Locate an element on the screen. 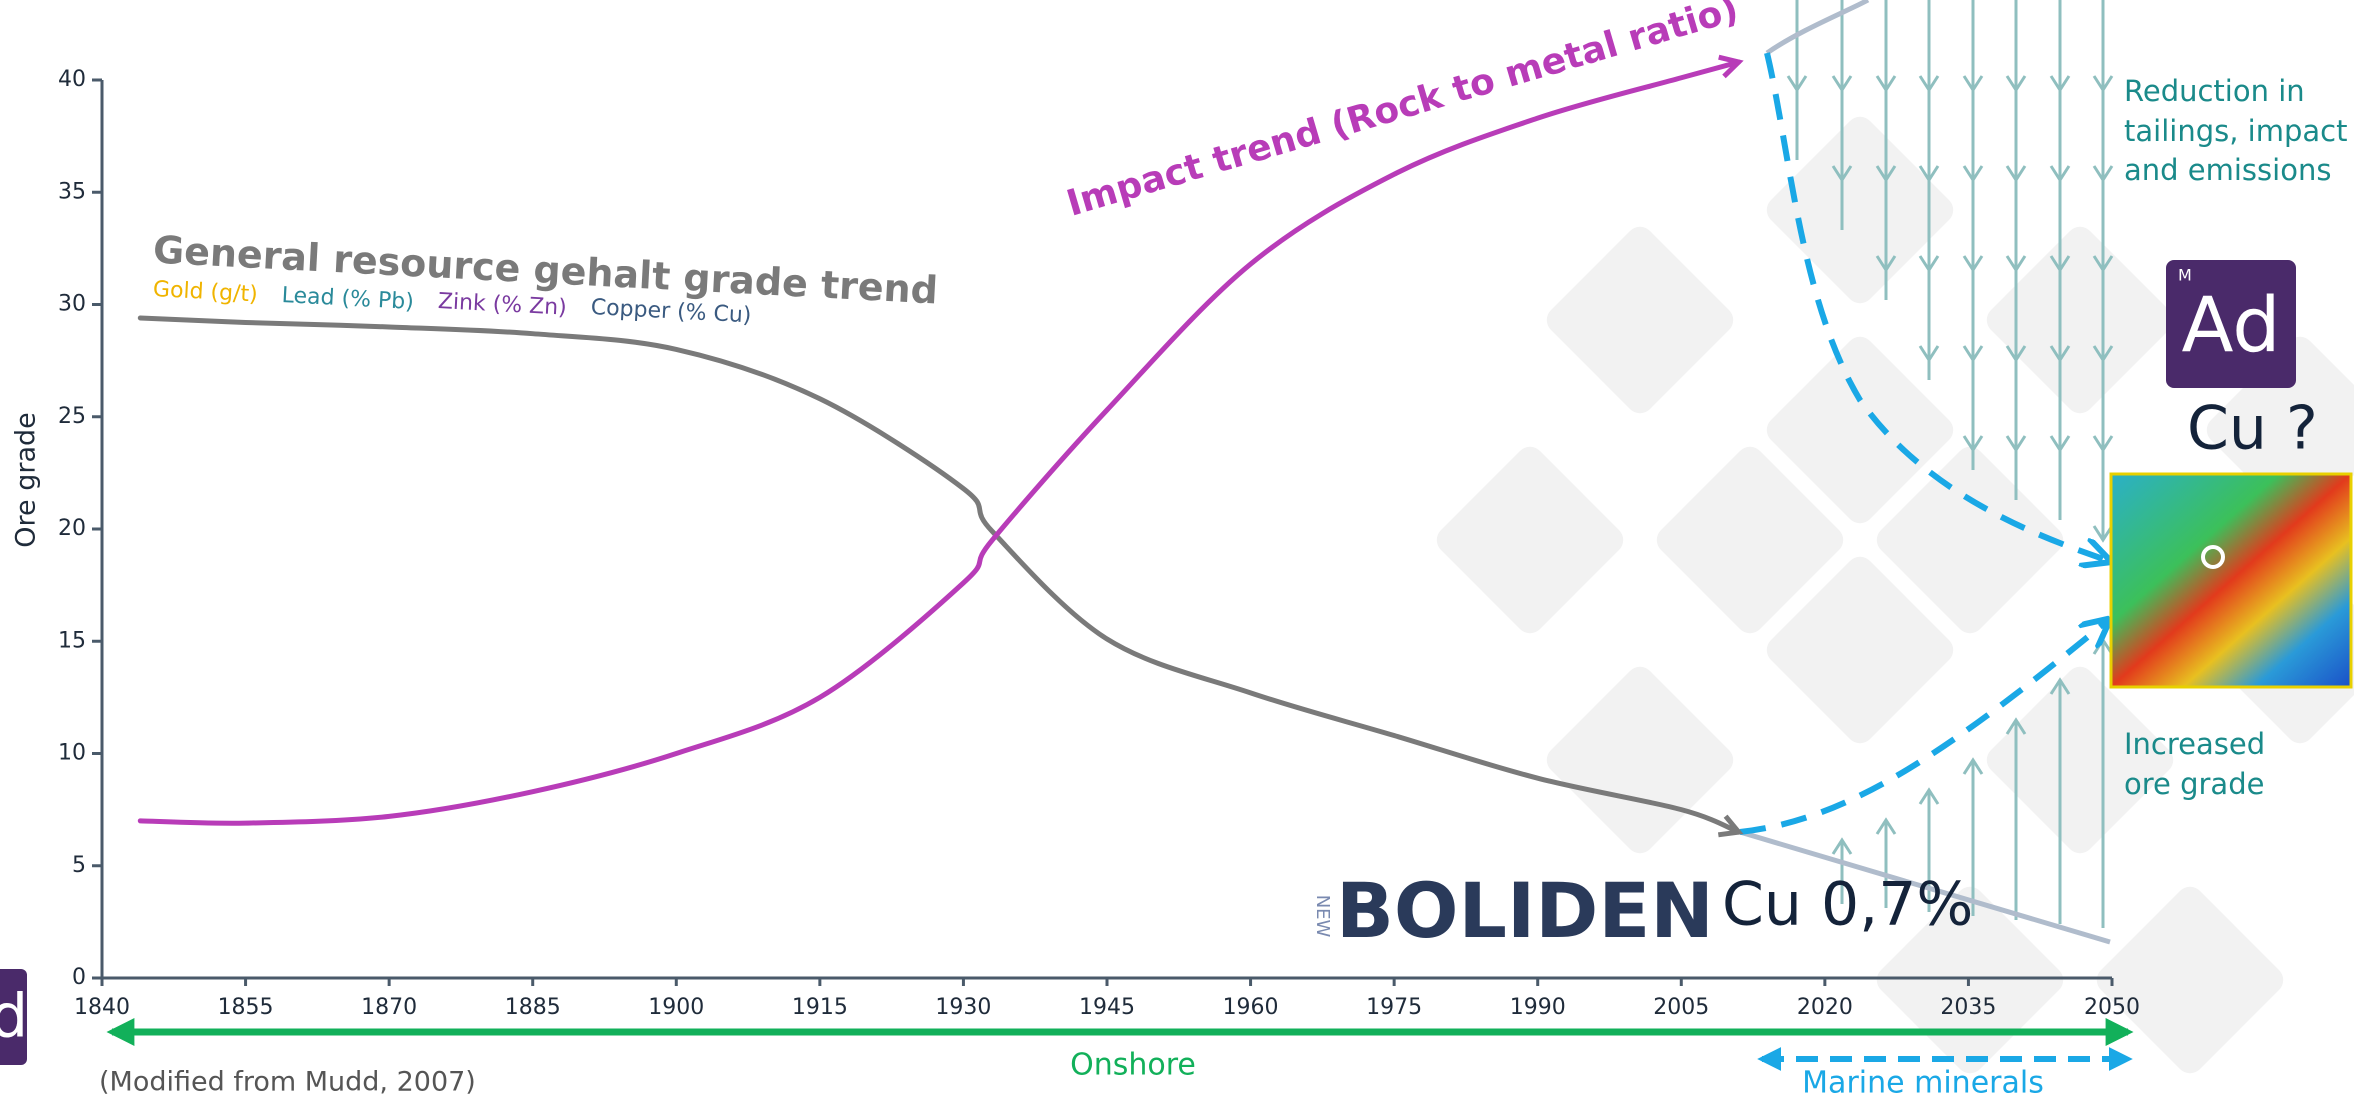  legend-label: Zink (% Zn) is located at coordinates (502, 305).